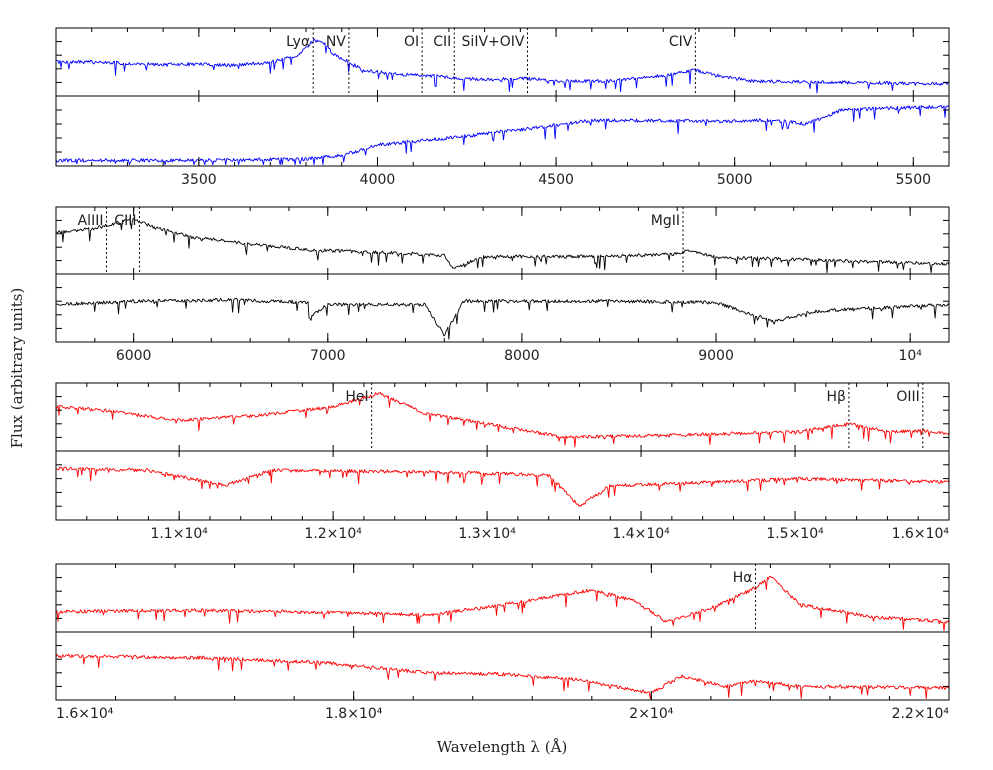 The height and width of the screenshot is (770, 993). Describe the element at coordinates (735, 180) in the screenshot. I see `x-tick-label: 5000` at that location.